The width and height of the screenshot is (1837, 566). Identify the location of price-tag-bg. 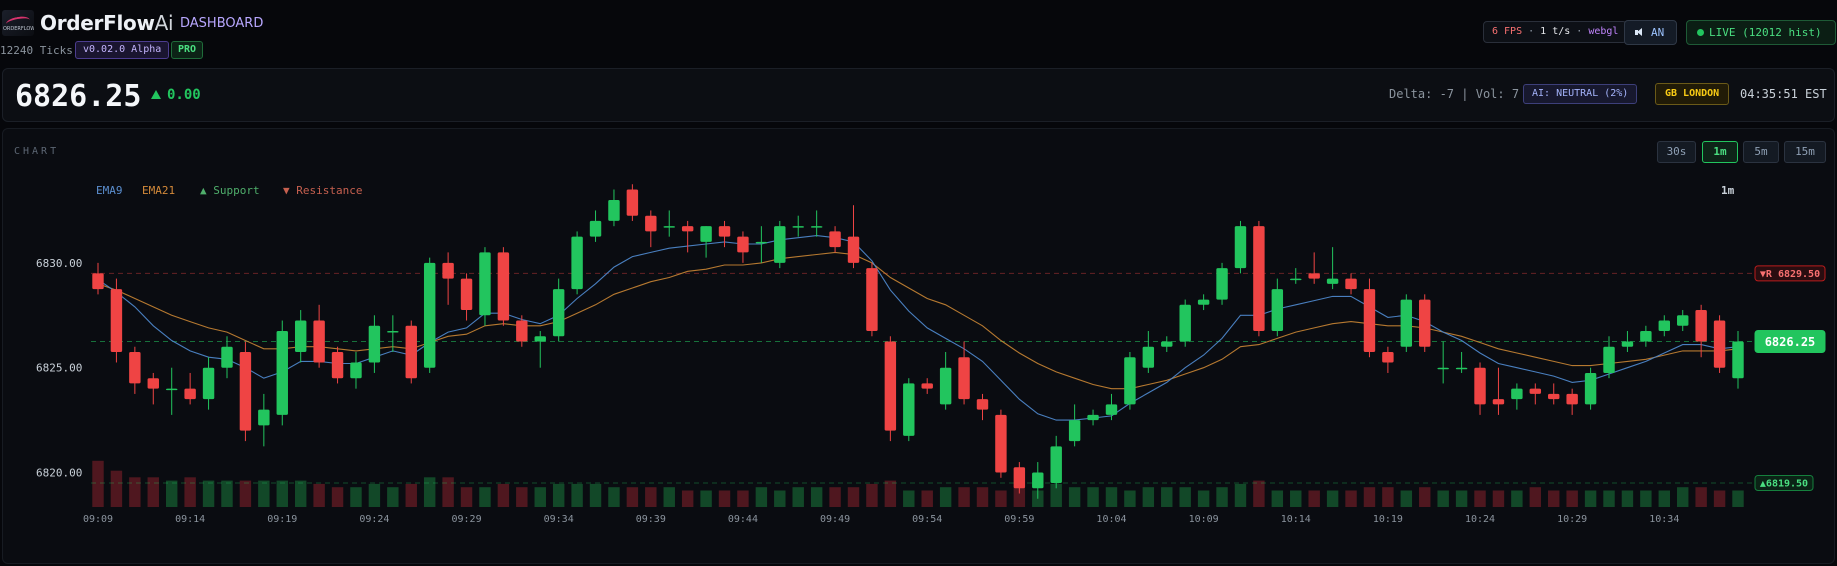
(1790, 341).